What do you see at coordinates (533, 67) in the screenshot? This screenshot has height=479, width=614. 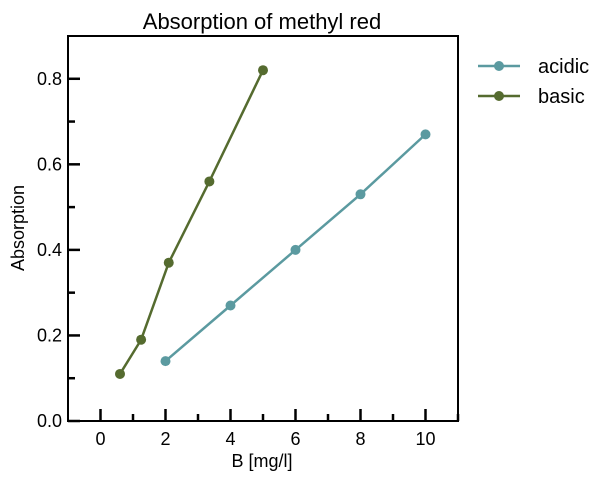 I see `legend-item-acidic: acidic` at bounding box center [533, 67].